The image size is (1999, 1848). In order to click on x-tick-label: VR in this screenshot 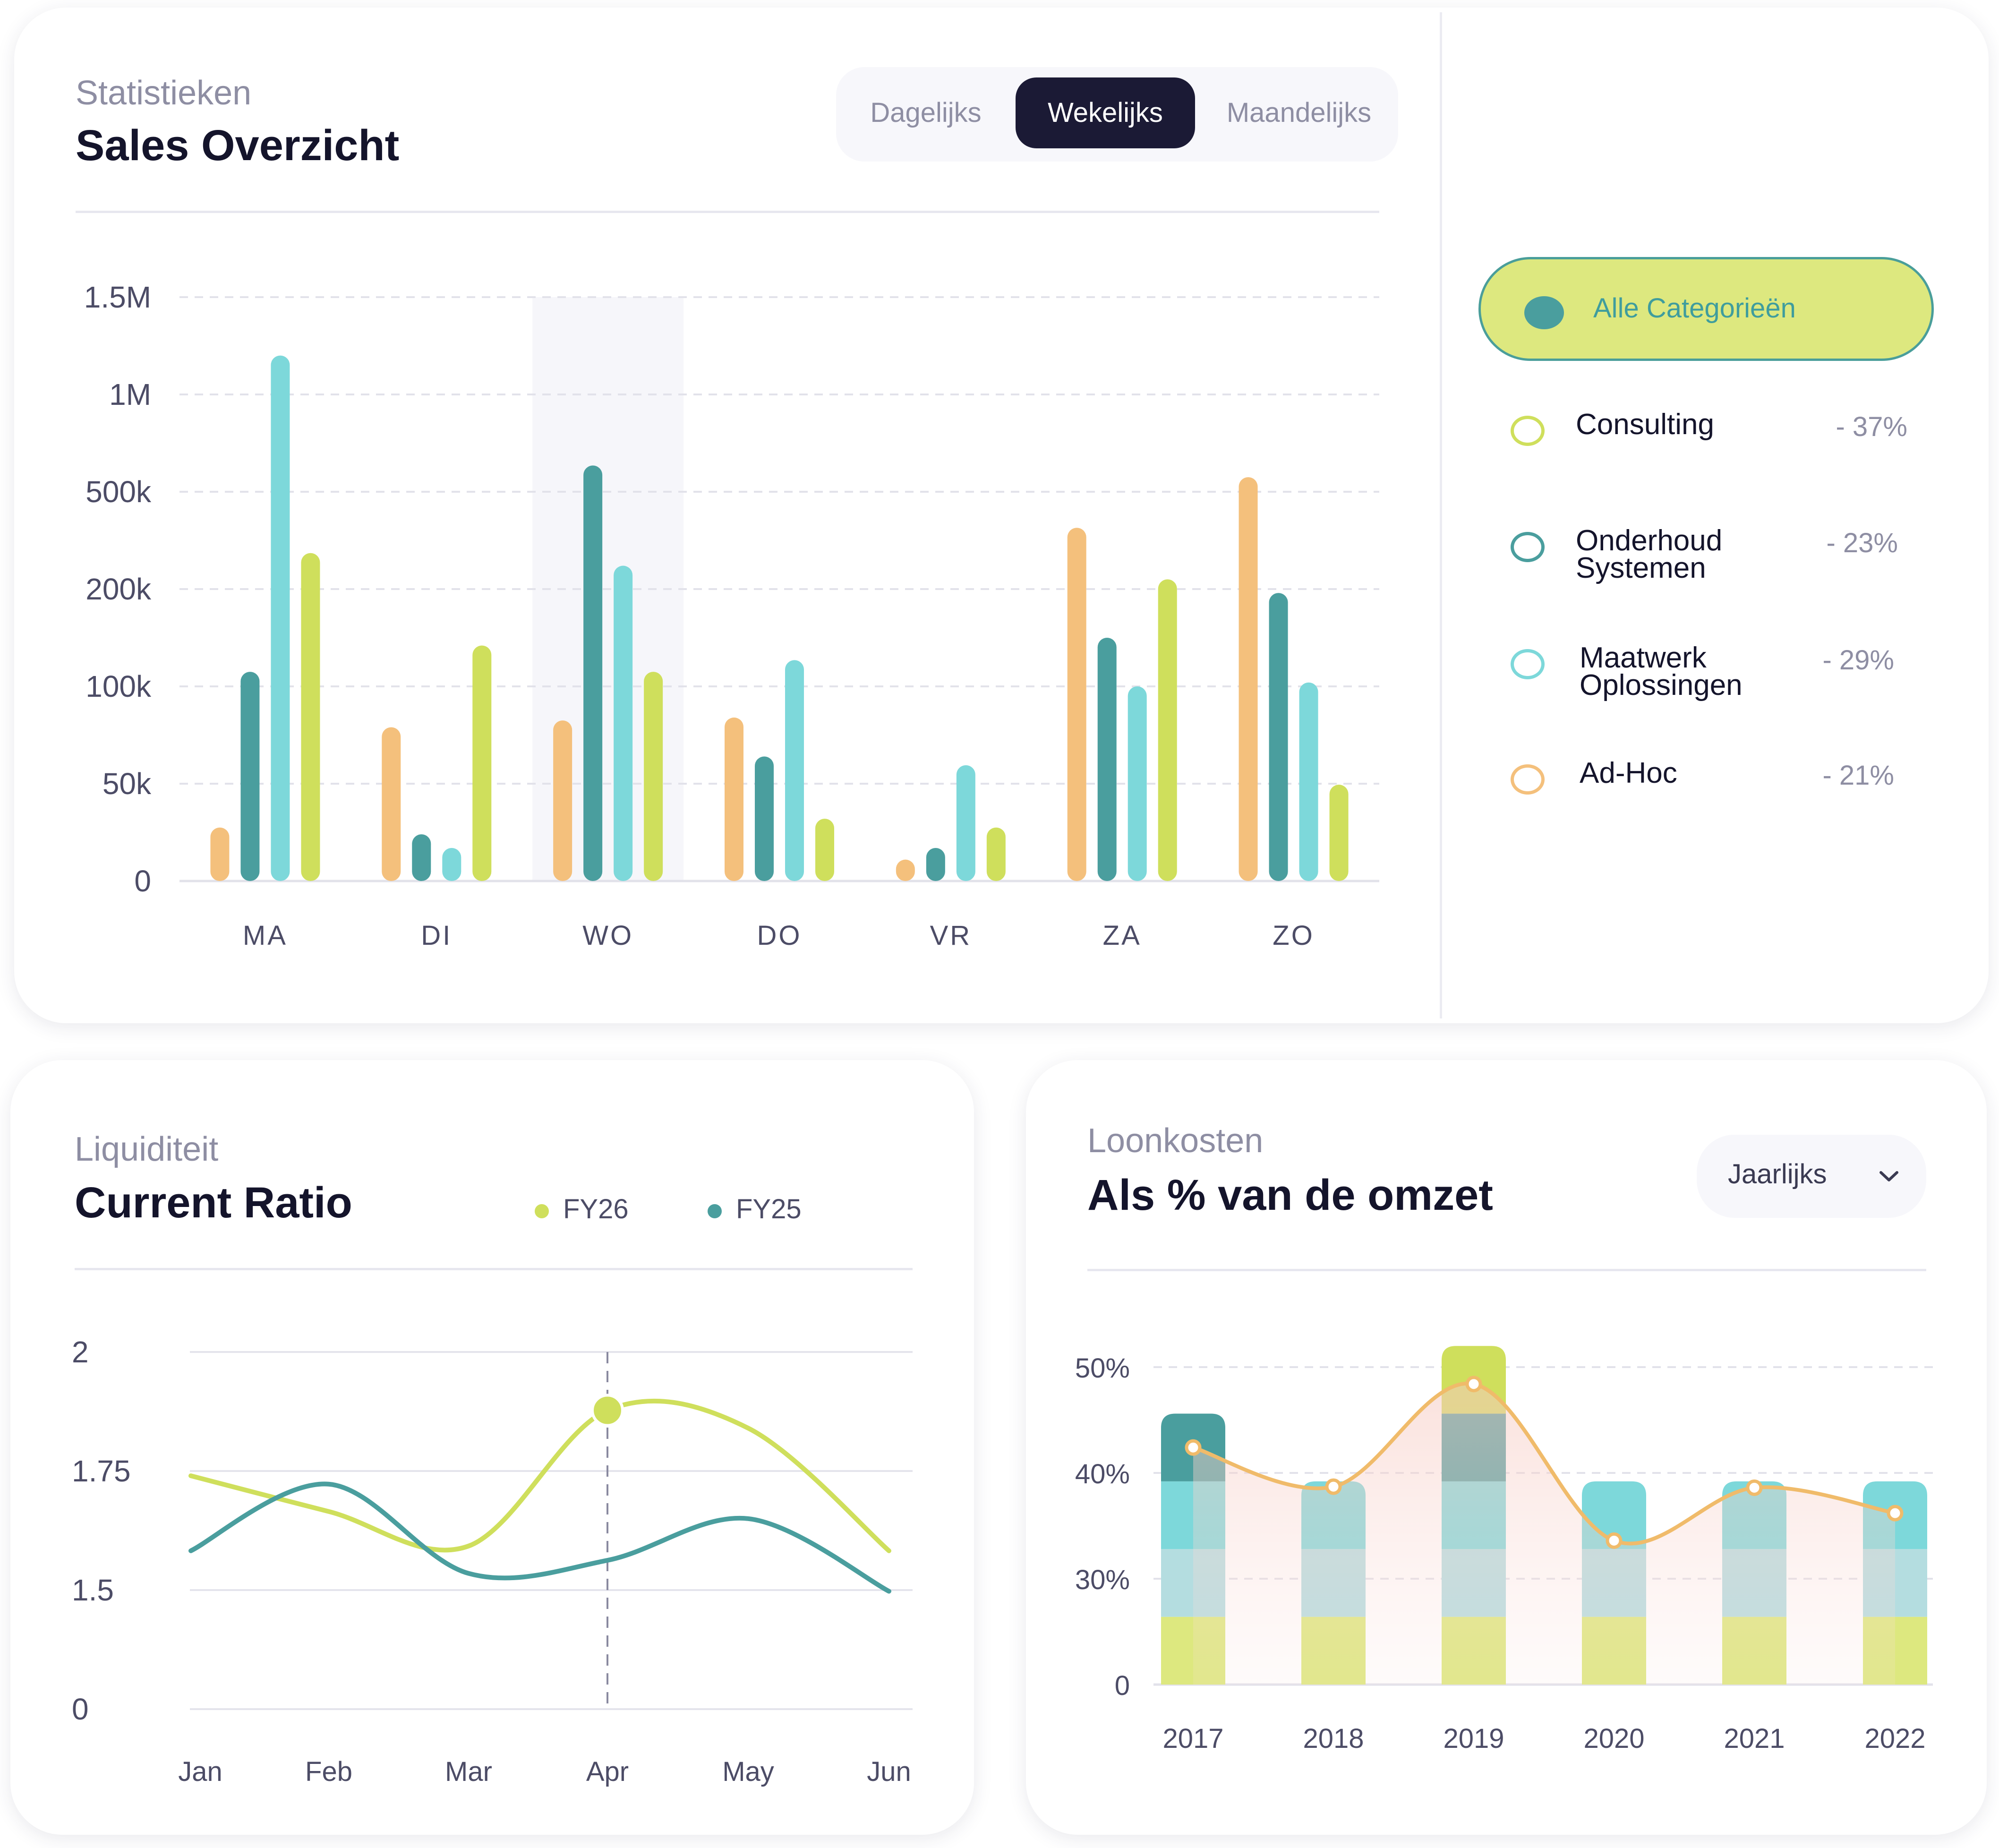, I will do `click(951, 935)`.